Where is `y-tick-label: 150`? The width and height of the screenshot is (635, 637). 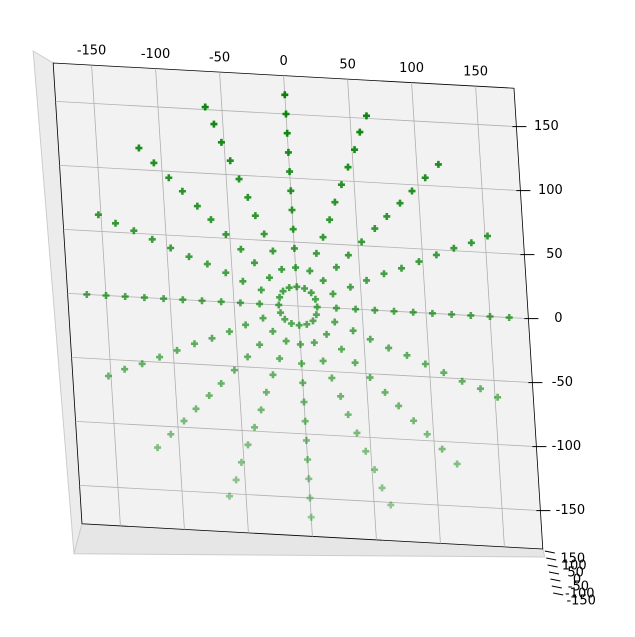 y-tick-label: 150 is located at coordinates (546, 126).